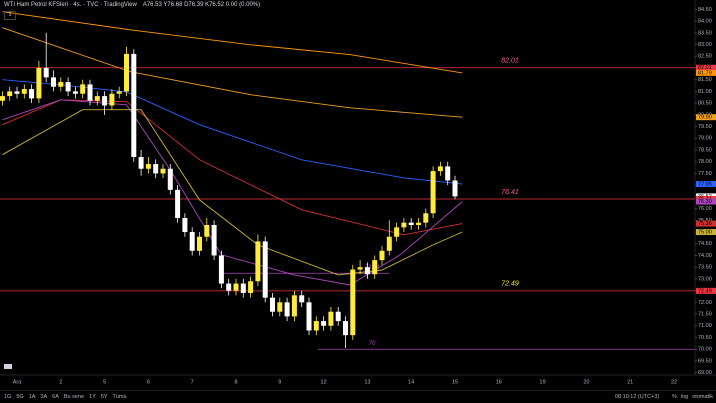 This screenshot has height=403, width=716. I want to click on price-tag-label: 79.90, so click(705, 118).